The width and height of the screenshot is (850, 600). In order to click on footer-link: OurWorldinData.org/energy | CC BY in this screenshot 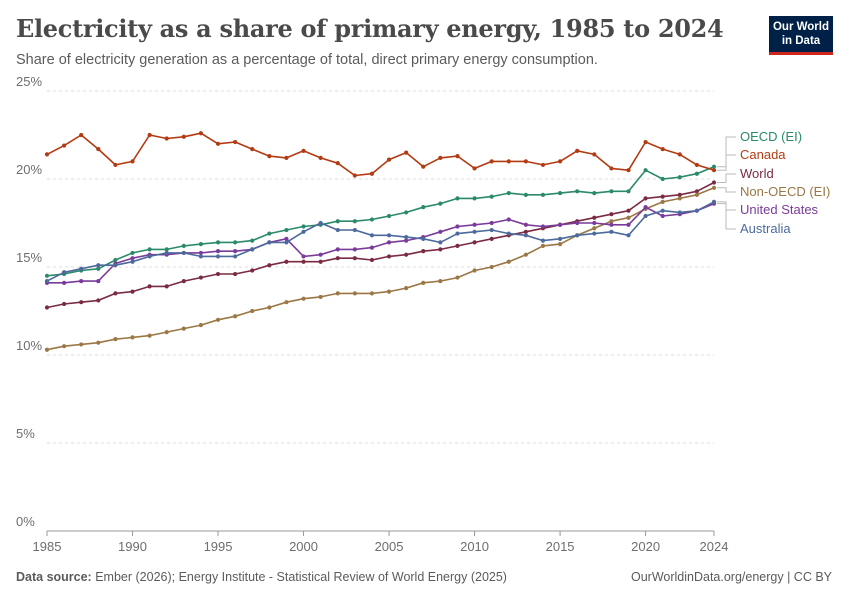, I will do `click(731, 577)`.